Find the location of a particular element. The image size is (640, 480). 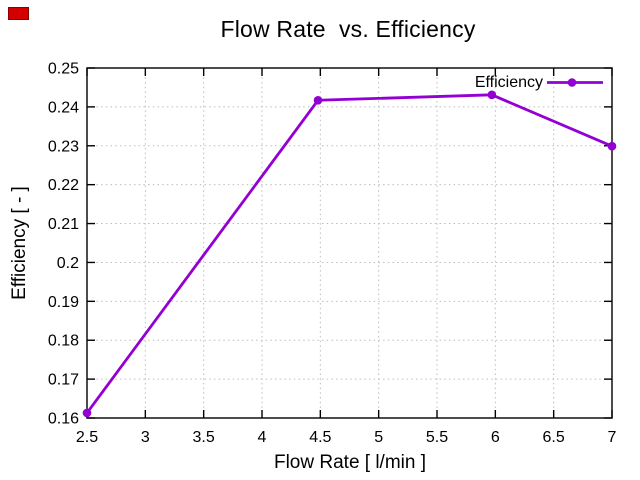

legend-sample-marker is located at coordinates (572, 82).